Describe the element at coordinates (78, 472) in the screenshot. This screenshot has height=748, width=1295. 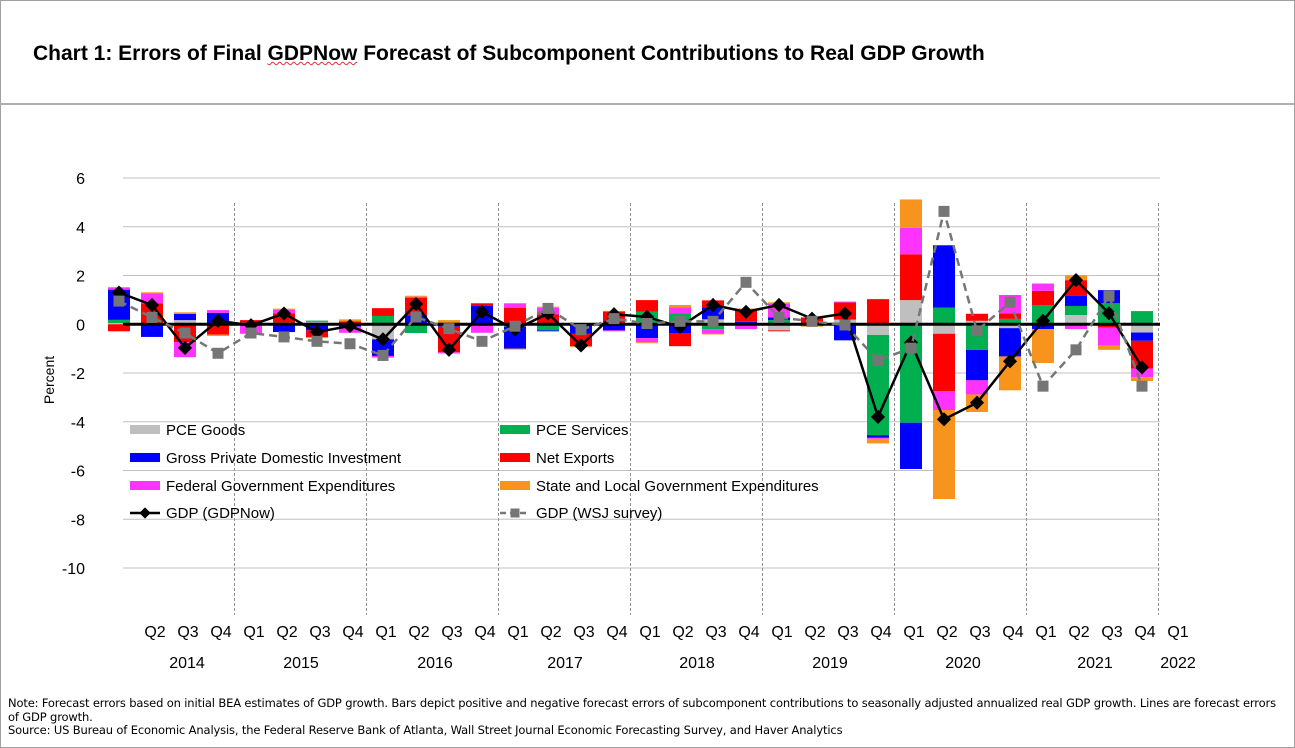
I see `y-tick-label: -6` at that location.